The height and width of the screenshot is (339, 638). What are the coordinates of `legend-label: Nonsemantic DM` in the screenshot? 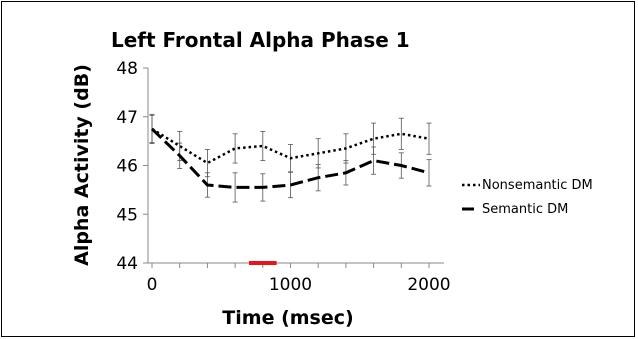 It's located at (537, 185).